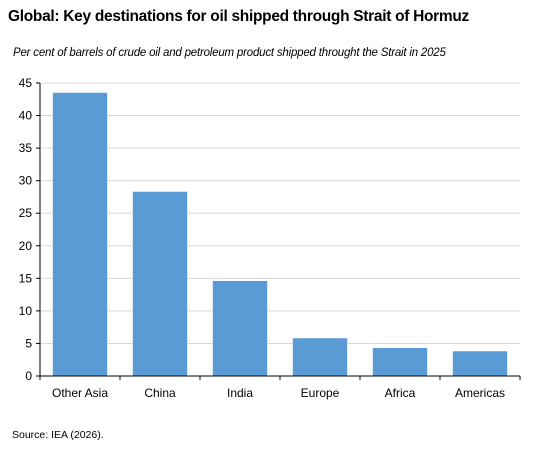 The image size is (548, 454). Describe the element at coordinates (26, 83) in the screenshot. I see `y-tick-label: 45` at that location.